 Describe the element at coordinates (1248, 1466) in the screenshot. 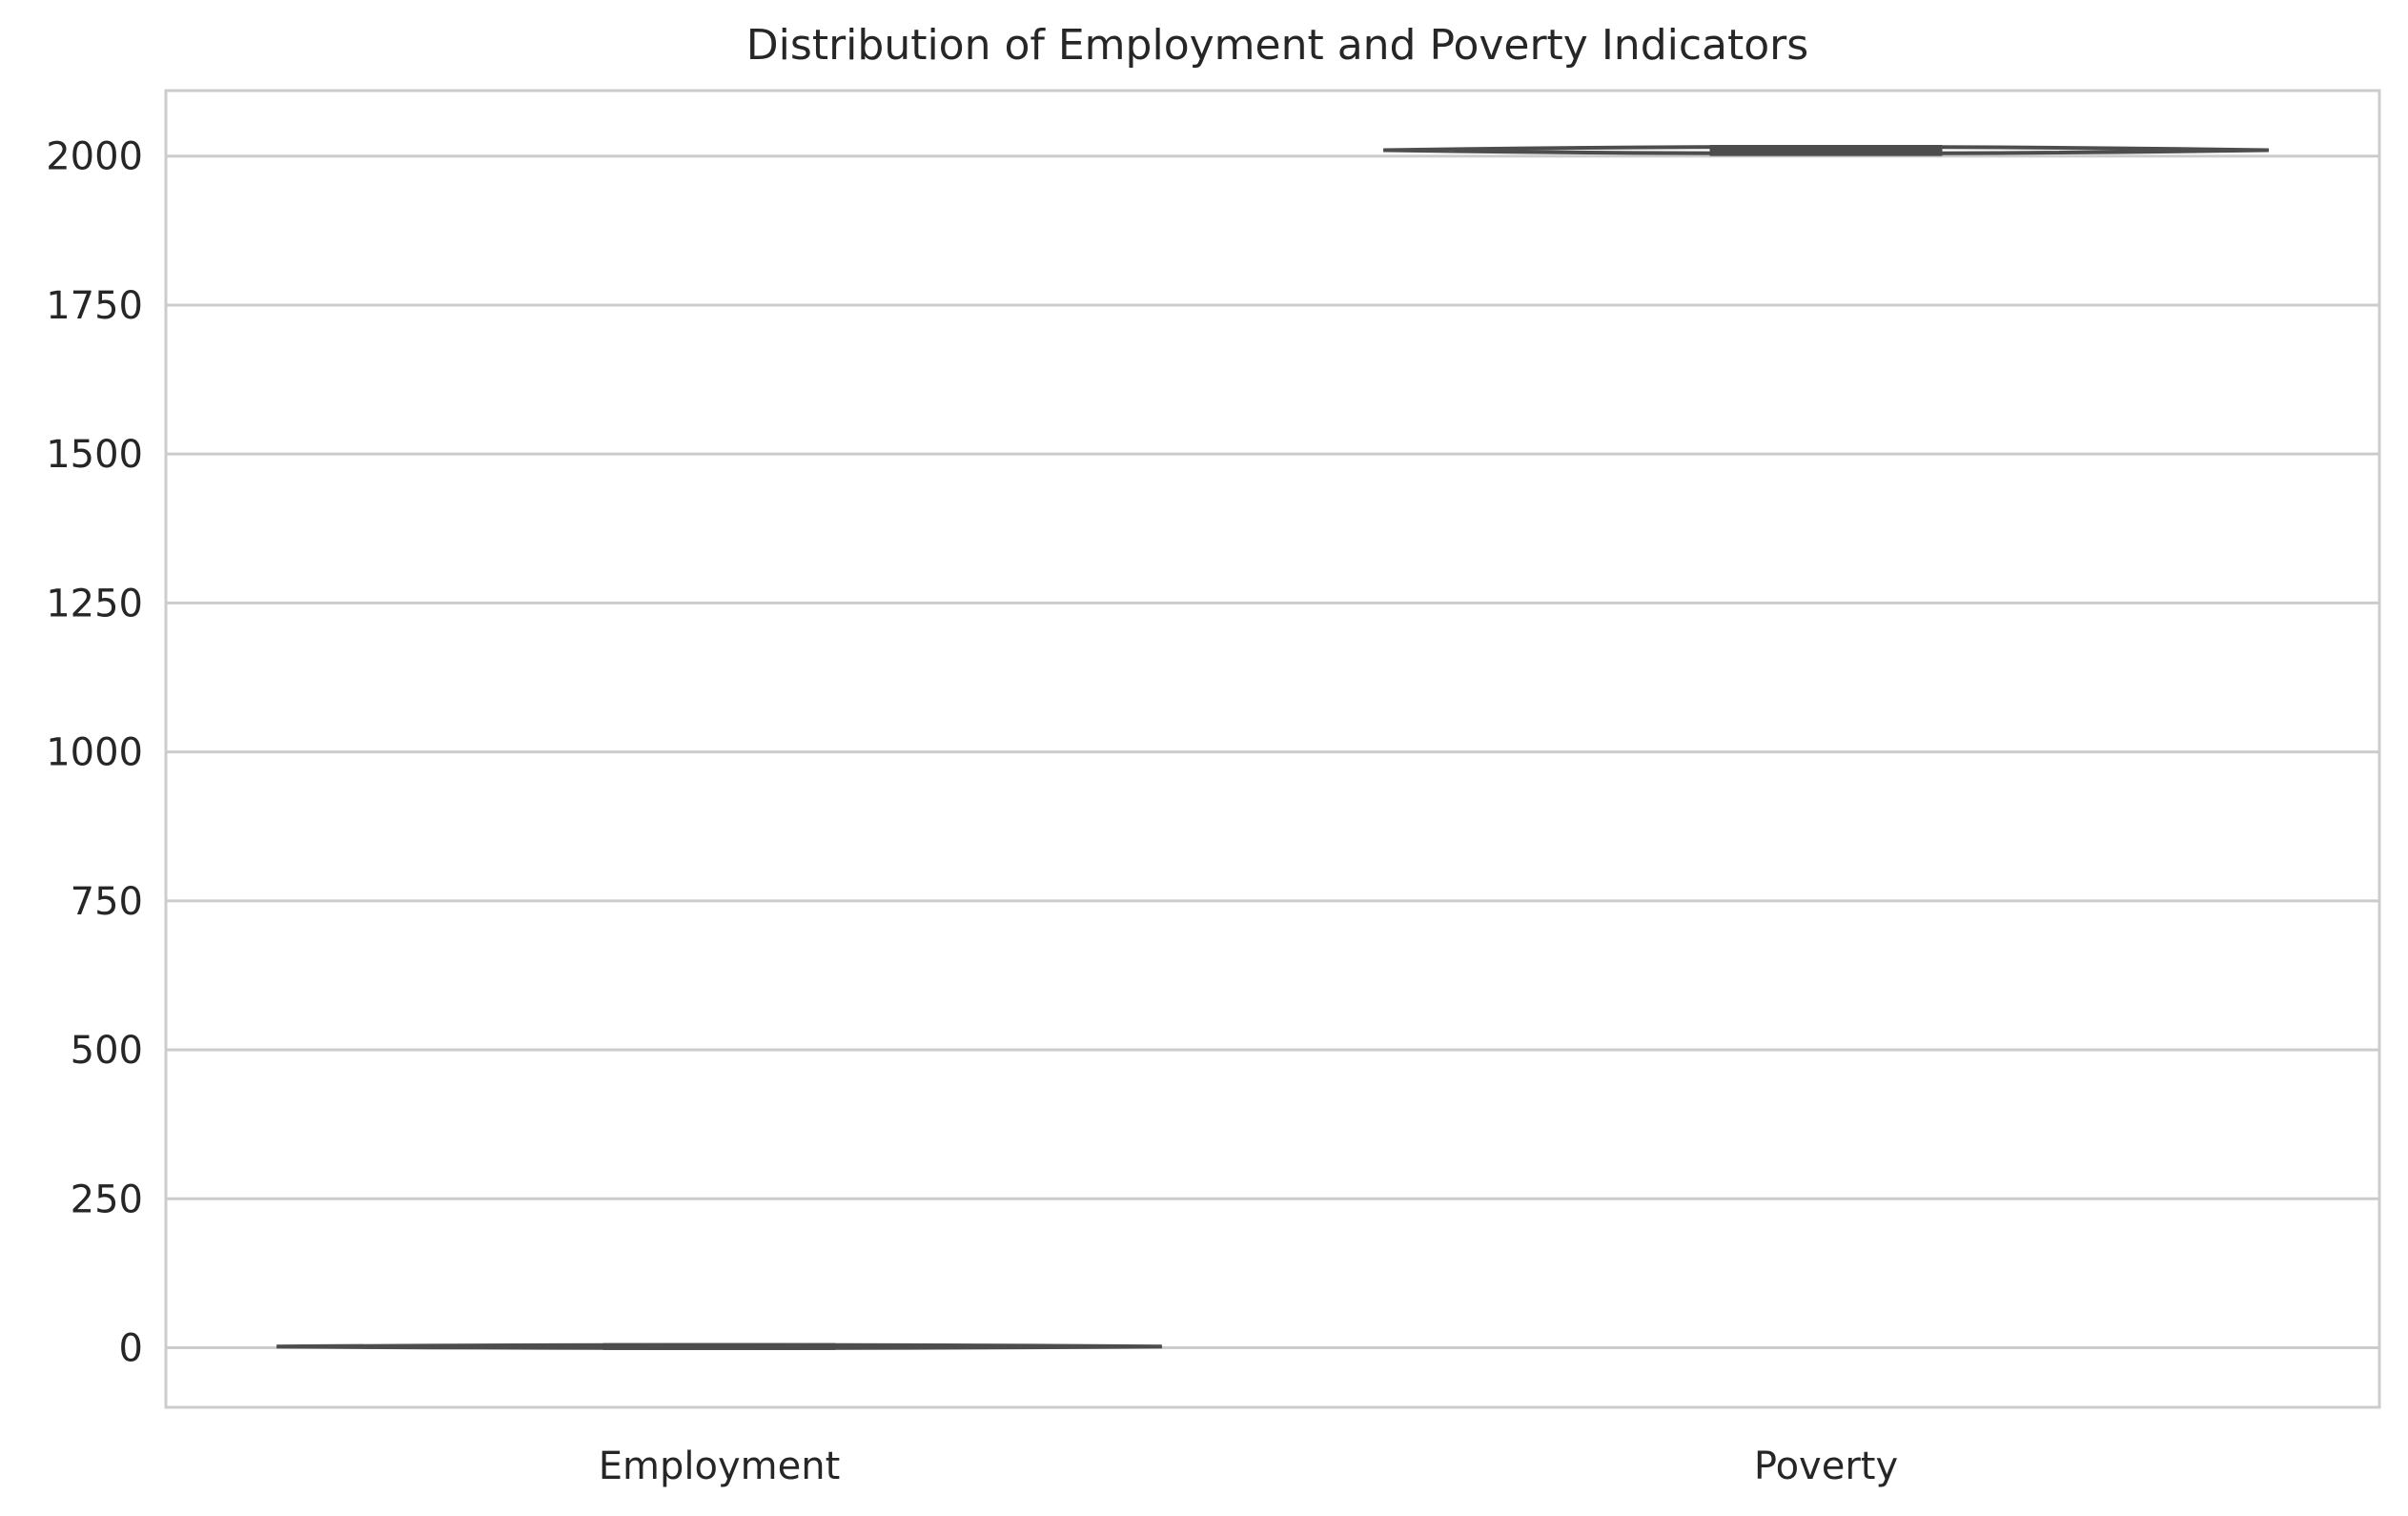

I see `x-tick-labels: Employment Poverty` at that location.